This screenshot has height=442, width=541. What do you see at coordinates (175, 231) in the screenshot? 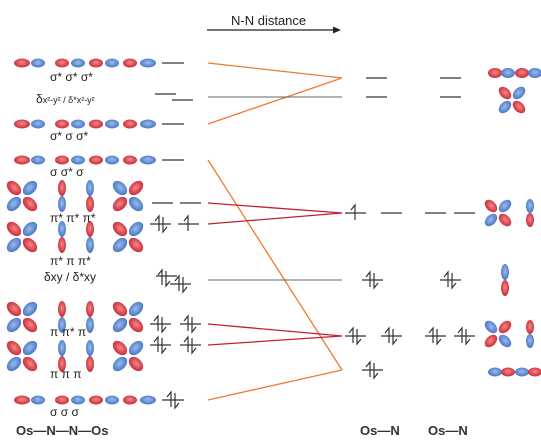
I see `left-energy-levels` at bounding box center [175, 231].